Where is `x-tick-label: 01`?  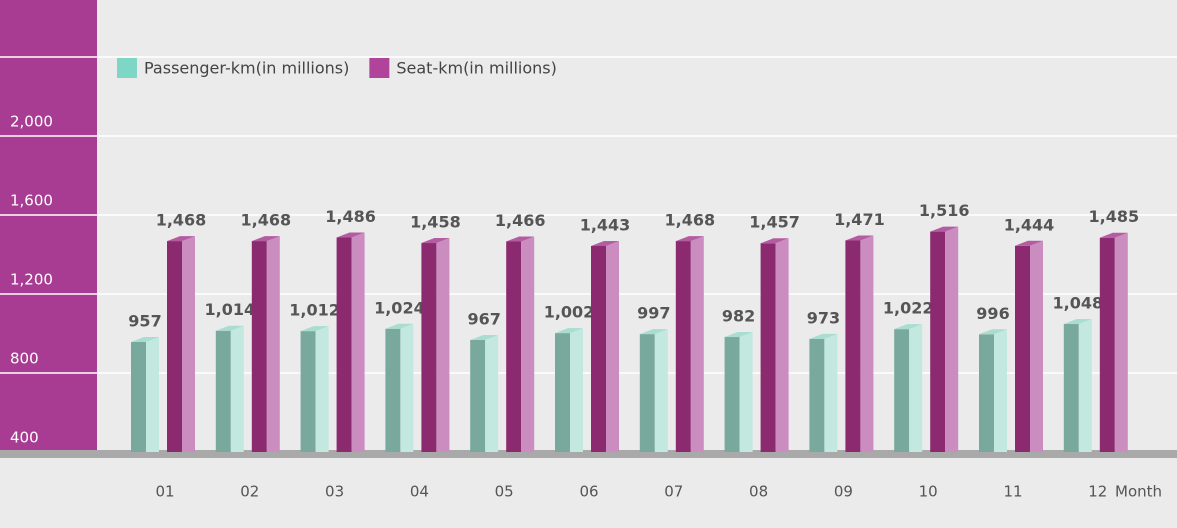
x-tick-label: 01 is located at coordinates (164, 492).